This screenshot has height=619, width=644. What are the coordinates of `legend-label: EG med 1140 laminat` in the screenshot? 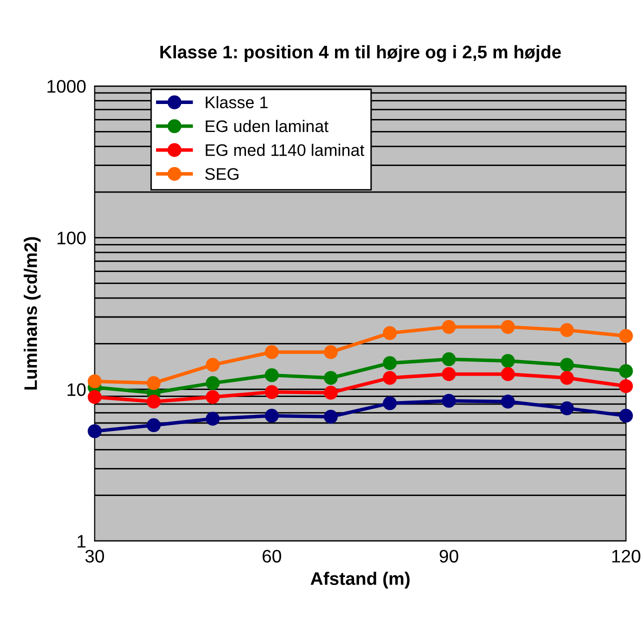 It's located at (285, 150).